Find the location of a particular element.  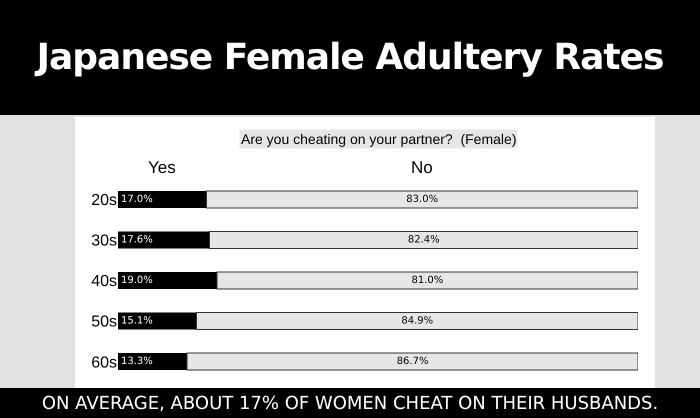

data-label: 83.0% is located at coordinates (422, 199).